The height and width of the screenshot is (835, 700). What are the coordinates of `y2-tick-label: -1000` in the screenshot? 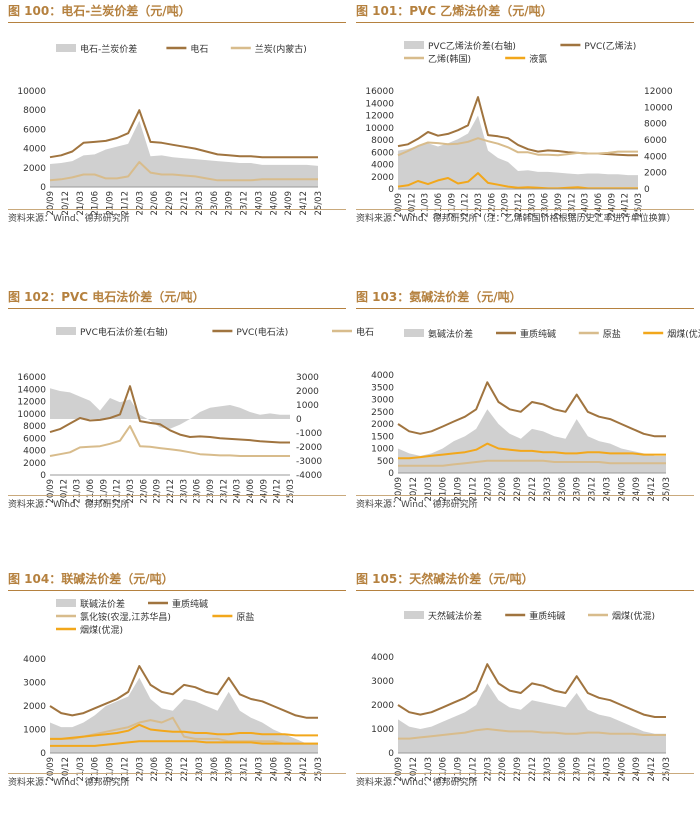 It's located at (309, 434).